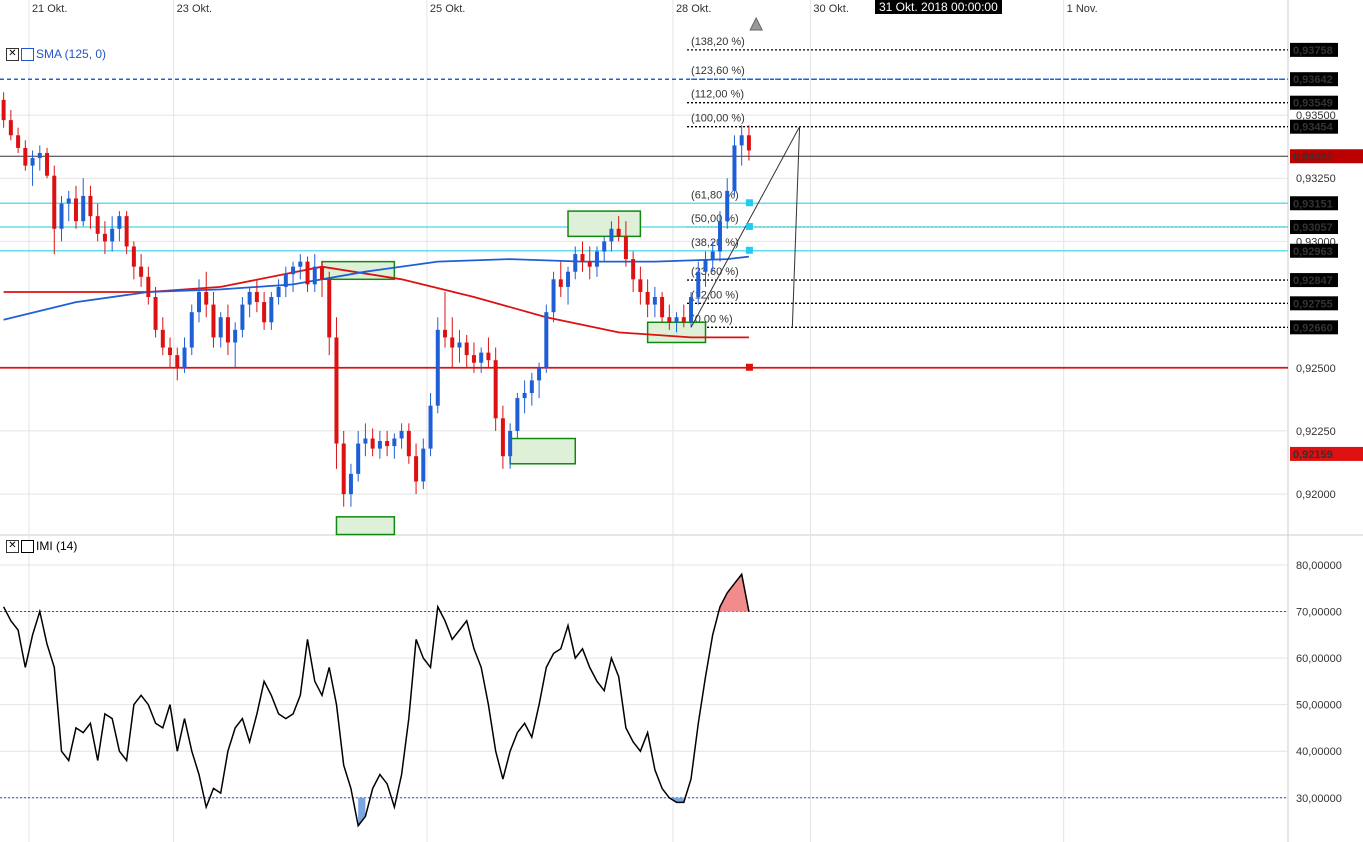  I want to click on imi-legend-label: IMI (14), so click(57, 546).